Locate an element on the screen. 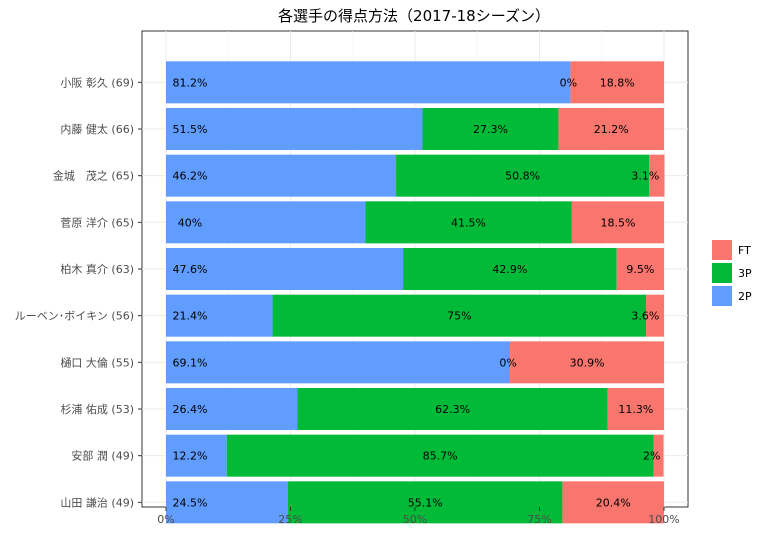 Image resolution: width=768 pixels, height=546 pixels. three-point-value-label: 85.7% is located at coordinates (440, 456).